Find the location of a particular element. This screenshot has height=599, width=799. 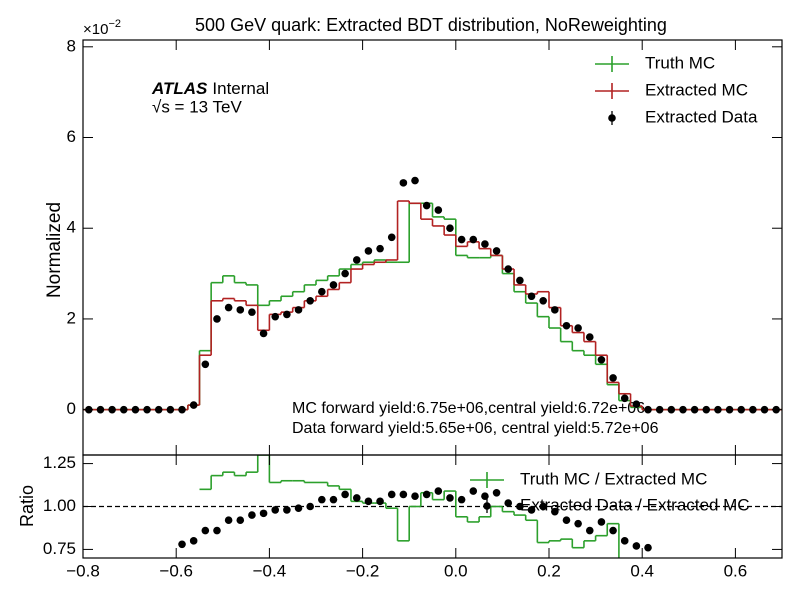

y-tick-label: 1.25 is located at coordinates (59, 462).